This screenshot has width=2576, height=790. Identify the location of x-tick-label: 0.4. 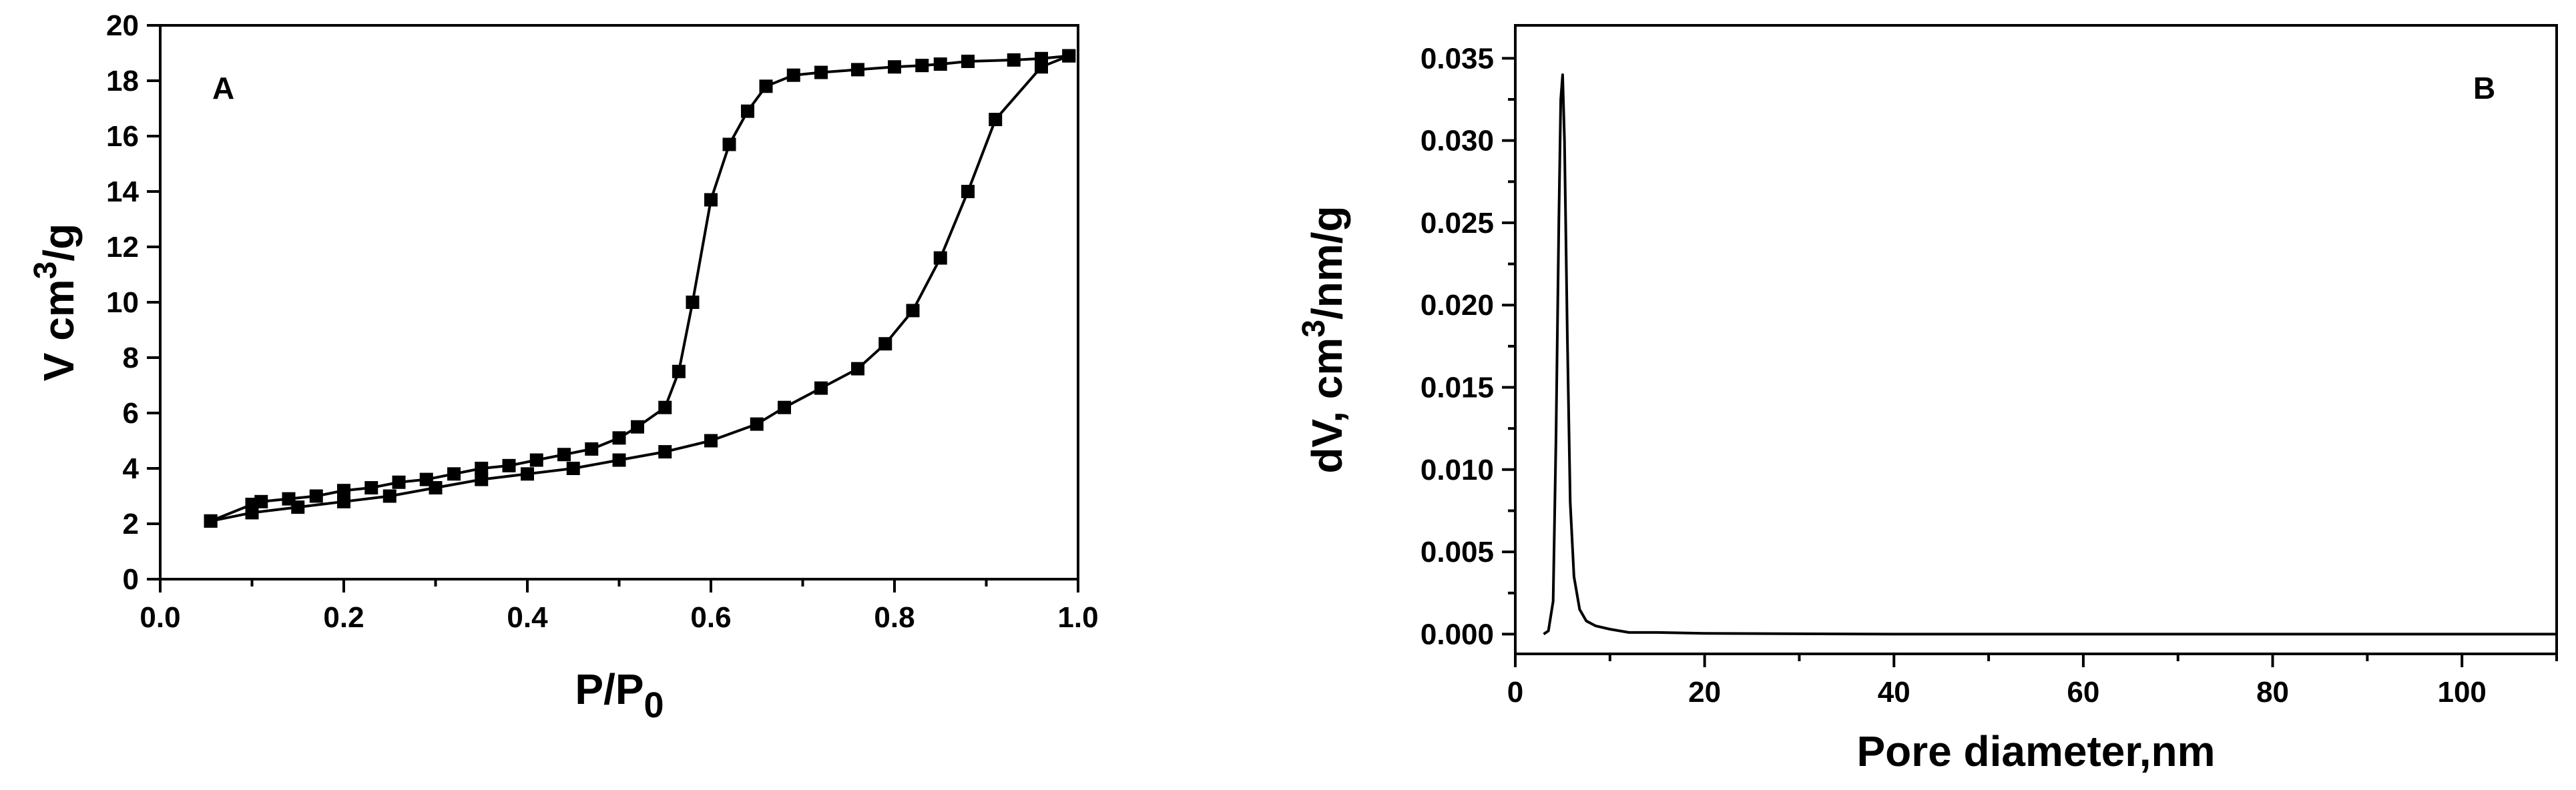
(527, 617).